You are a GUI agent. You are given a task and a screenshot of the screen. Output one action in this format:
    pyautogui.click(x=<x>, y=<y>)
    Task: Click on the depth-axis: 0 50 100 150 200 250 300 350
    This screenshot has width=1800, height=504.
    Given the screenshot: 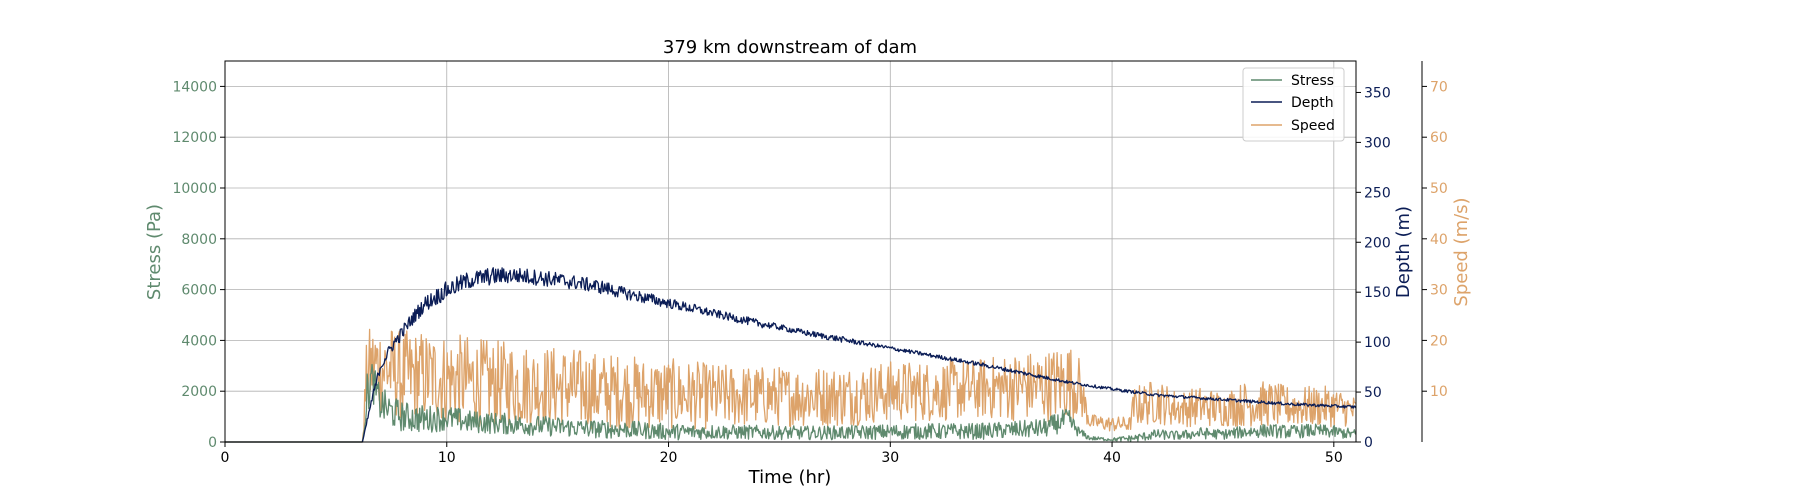 What is the action you would take?
    pyautogui.click(x=1373, y=268)
    